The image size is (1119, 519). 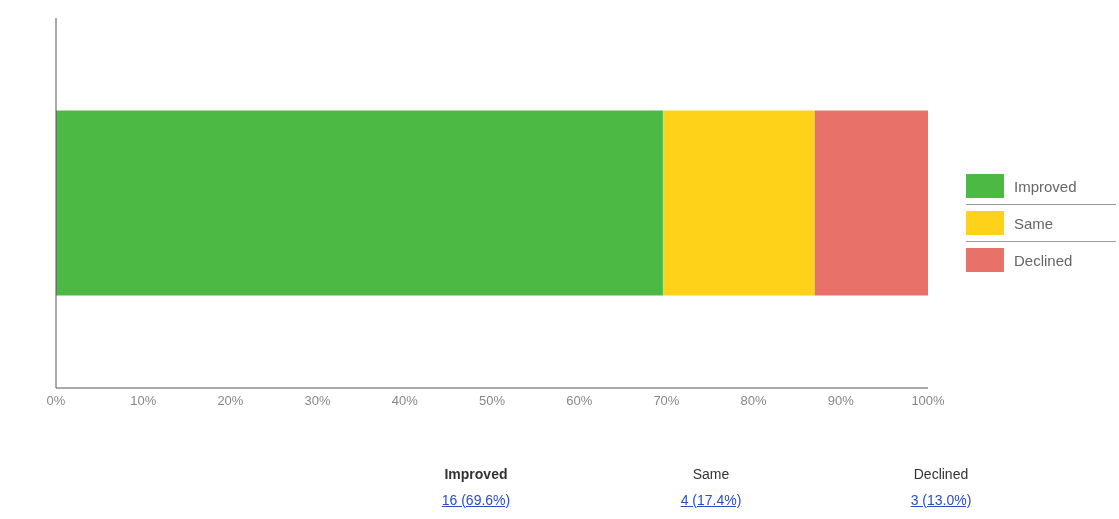 What do you see at coordinates (230, 401) in the screenshot?
I see `x-tick-label: 20%` at bounding box center [230, 401].